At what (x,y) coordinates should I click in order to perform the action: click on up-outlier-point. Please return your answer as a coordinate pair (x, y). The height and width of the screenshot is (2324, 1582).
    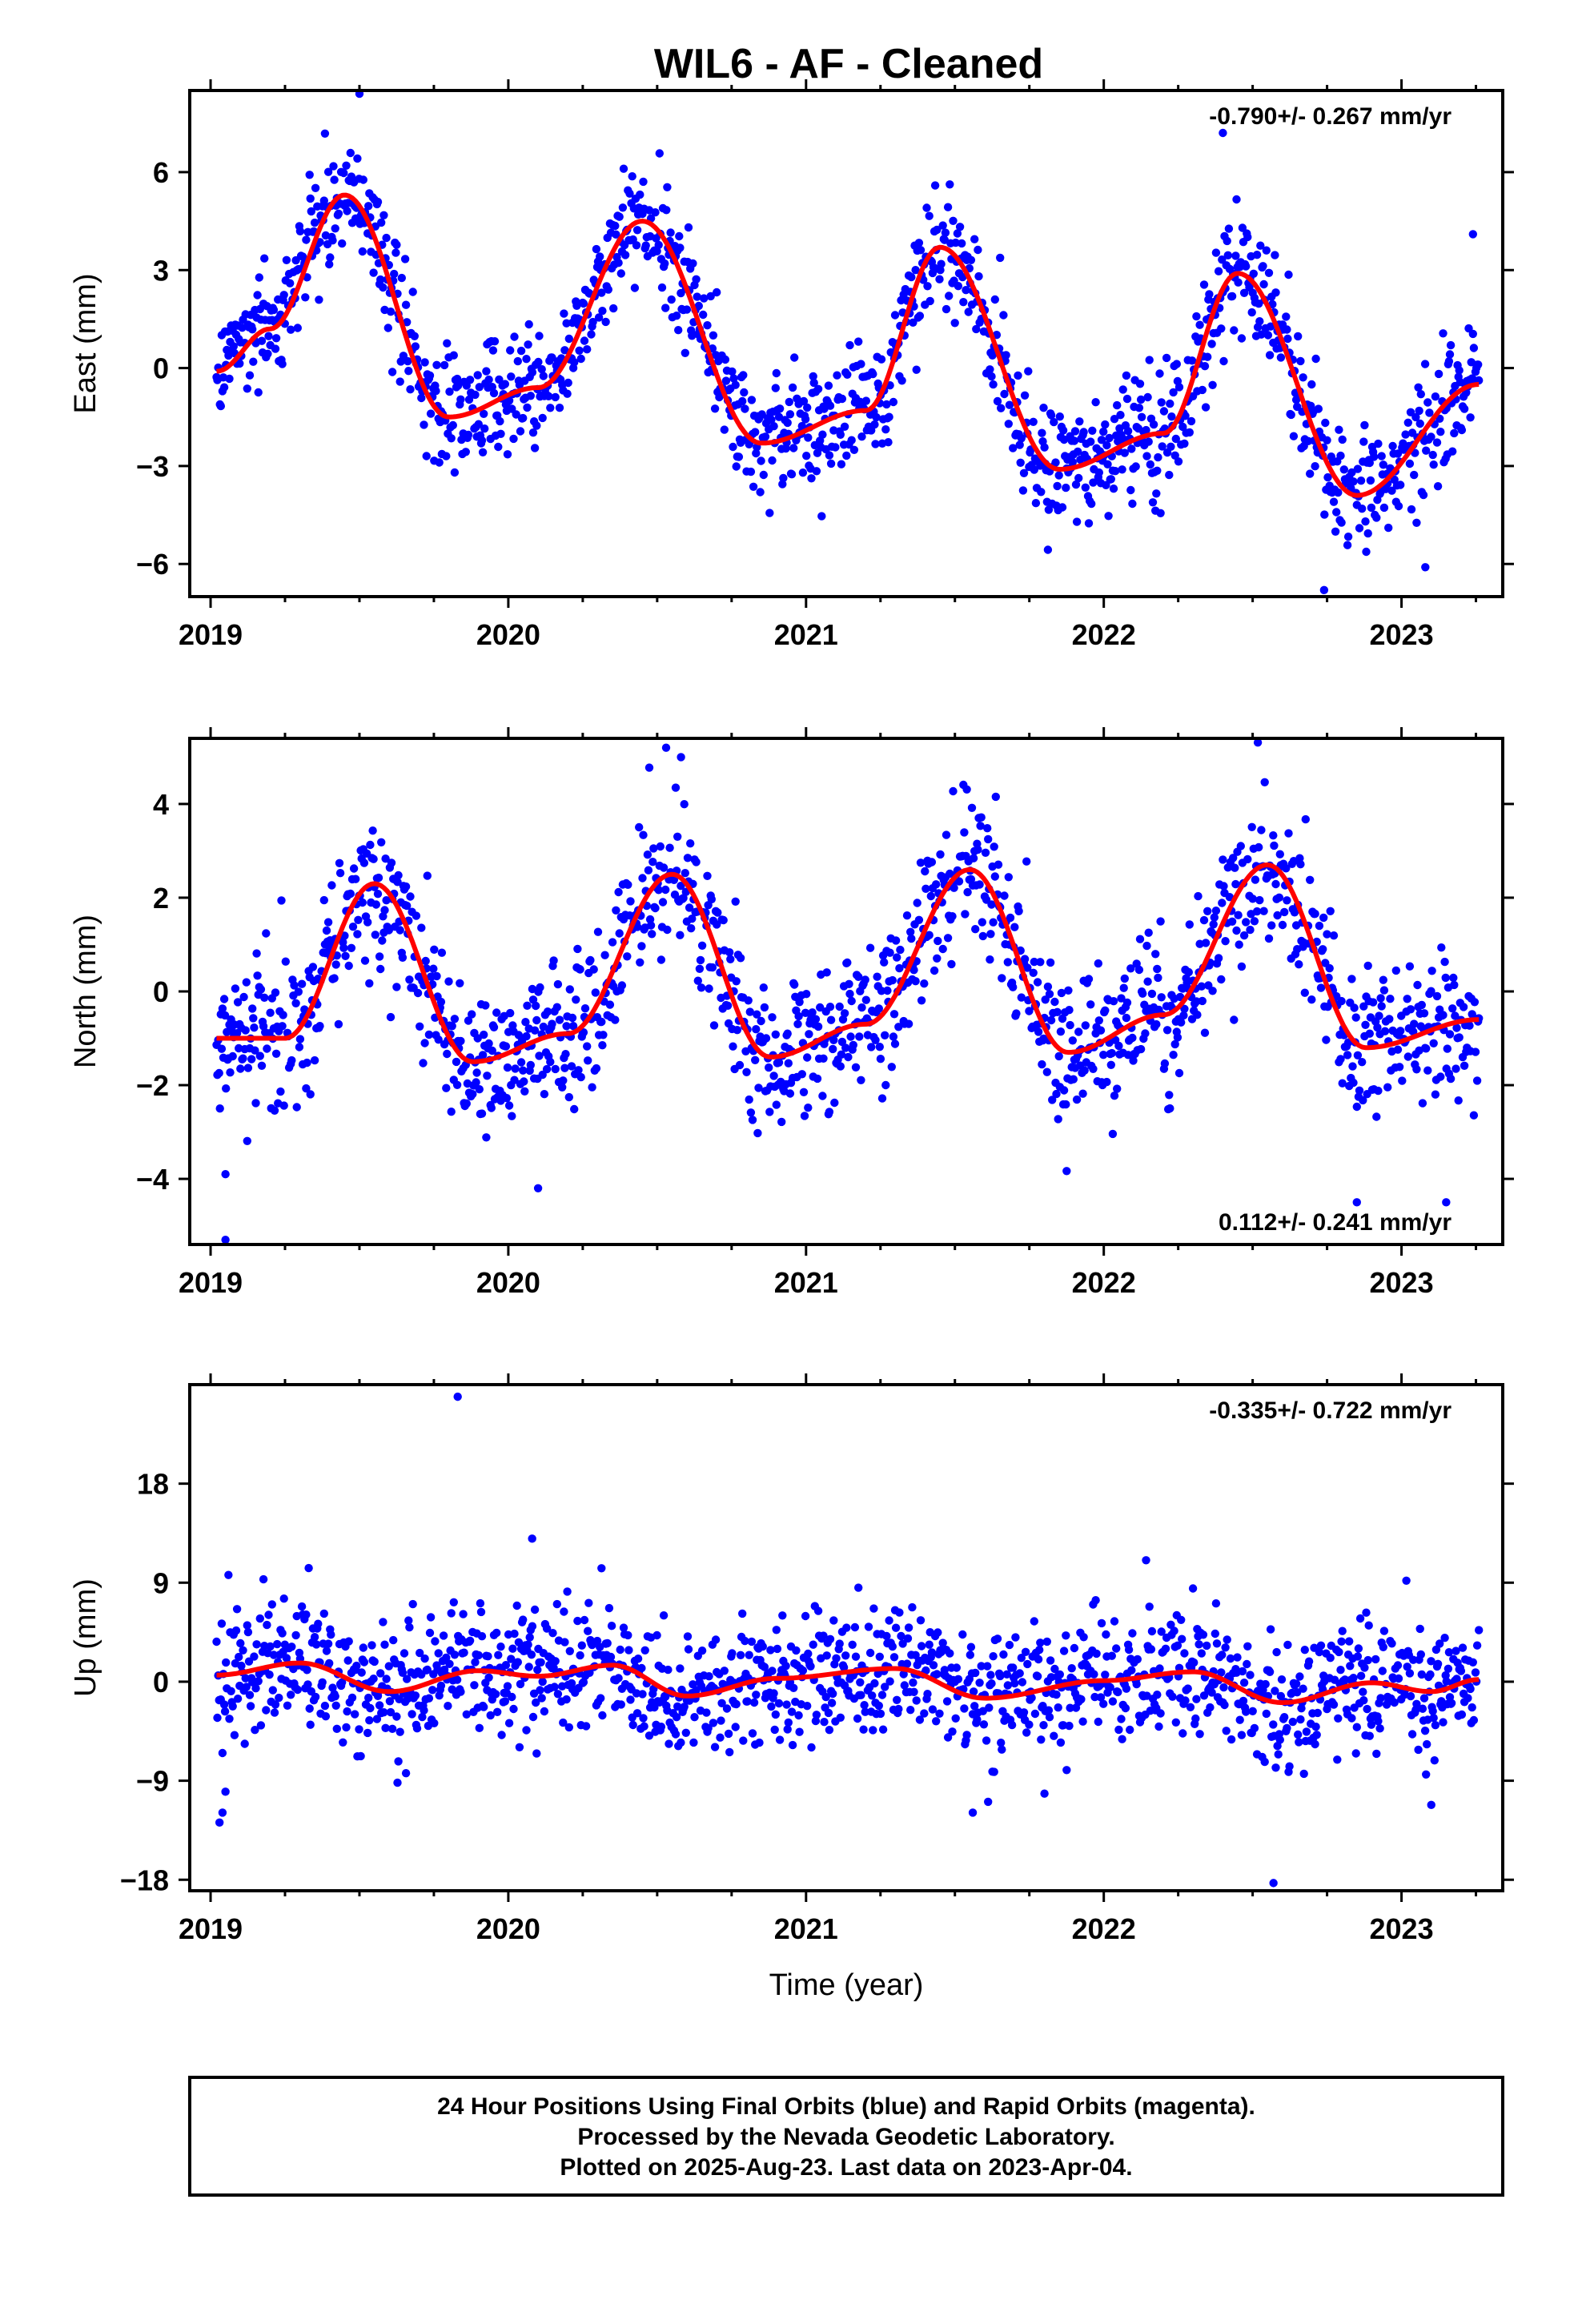
    Looking at the image, I should click on (220, 1822).